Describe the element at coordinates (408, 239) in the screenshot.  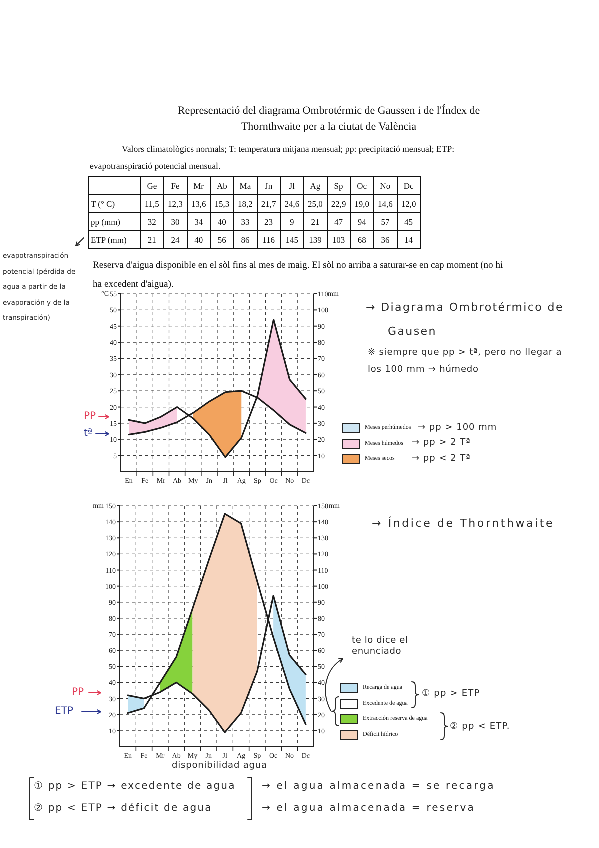
I see `data-label: 14` at that location.